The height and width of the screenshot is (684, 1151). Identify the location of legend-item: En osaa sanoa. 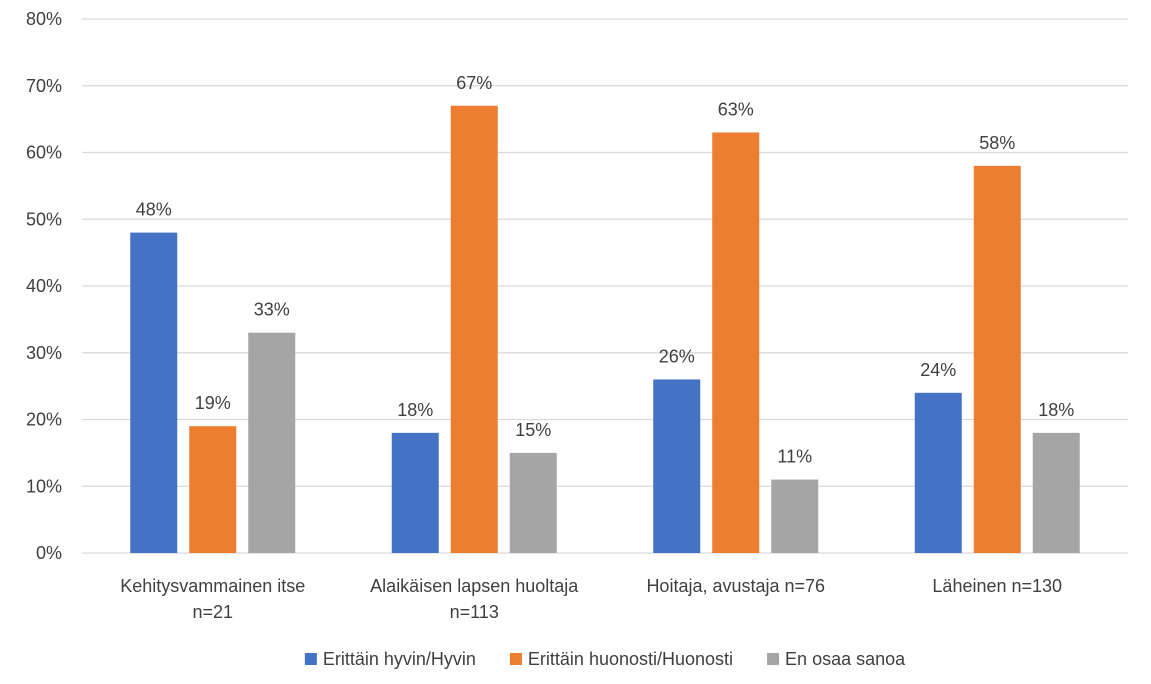
(836, 659).